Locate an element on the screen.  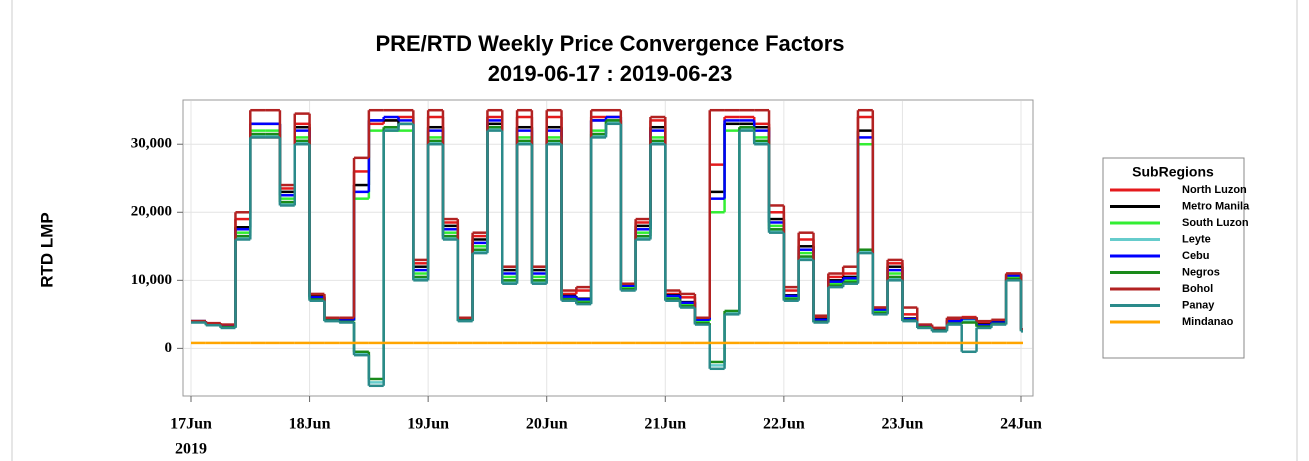
x-tick-label: 20Jun is located at coordinates (547, 424).